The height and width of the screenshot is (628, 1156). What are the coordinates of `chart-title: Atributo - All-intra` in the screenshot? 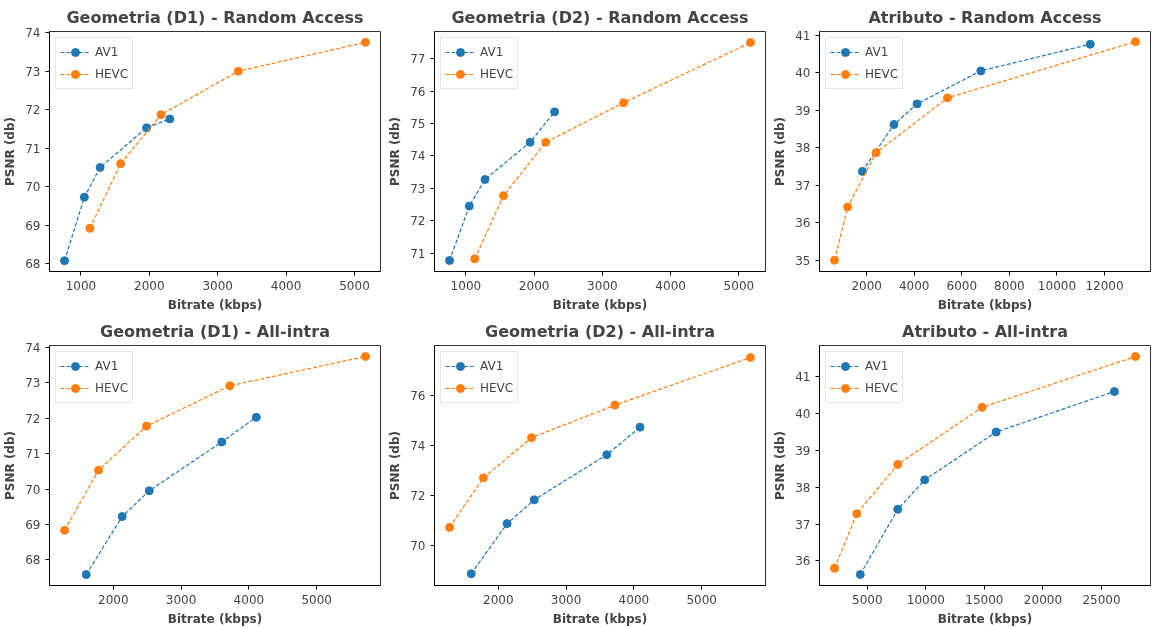 It's located at (985, 331).